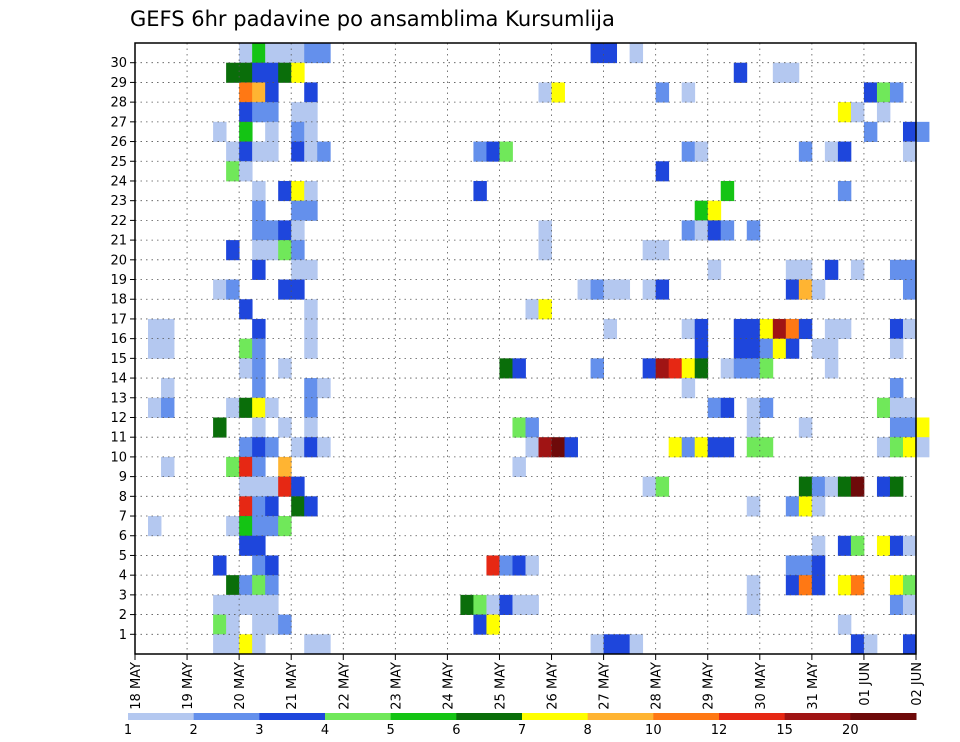 The image size is (960, 742). I want to click on colorbar-label: 12, so click(719, 730).